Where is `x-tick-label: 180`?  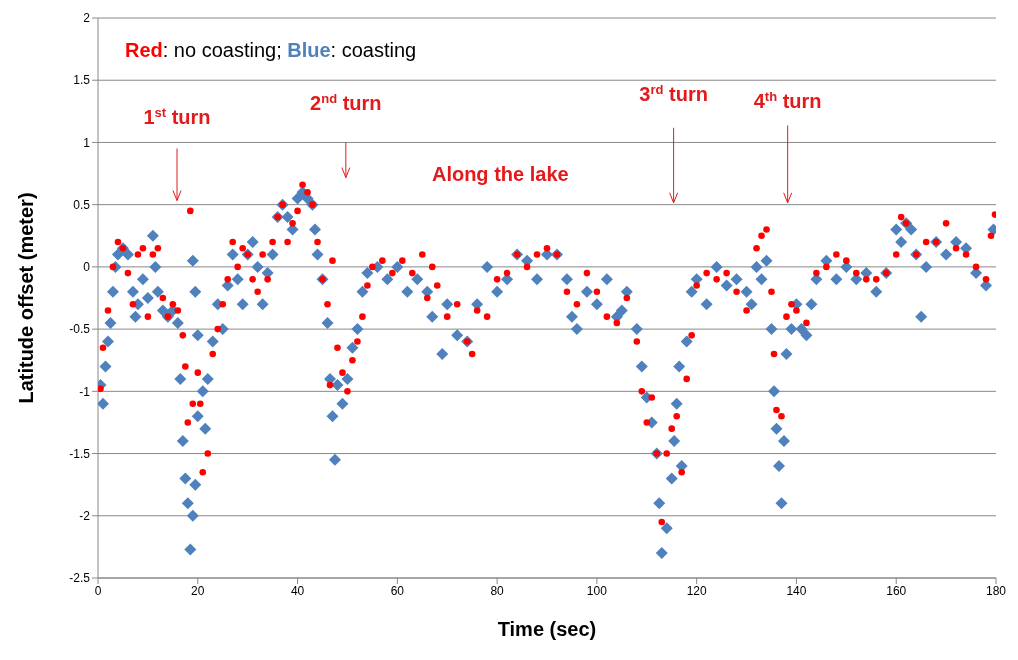
x-tick-label: 180 is located at coordinates (996, 590).